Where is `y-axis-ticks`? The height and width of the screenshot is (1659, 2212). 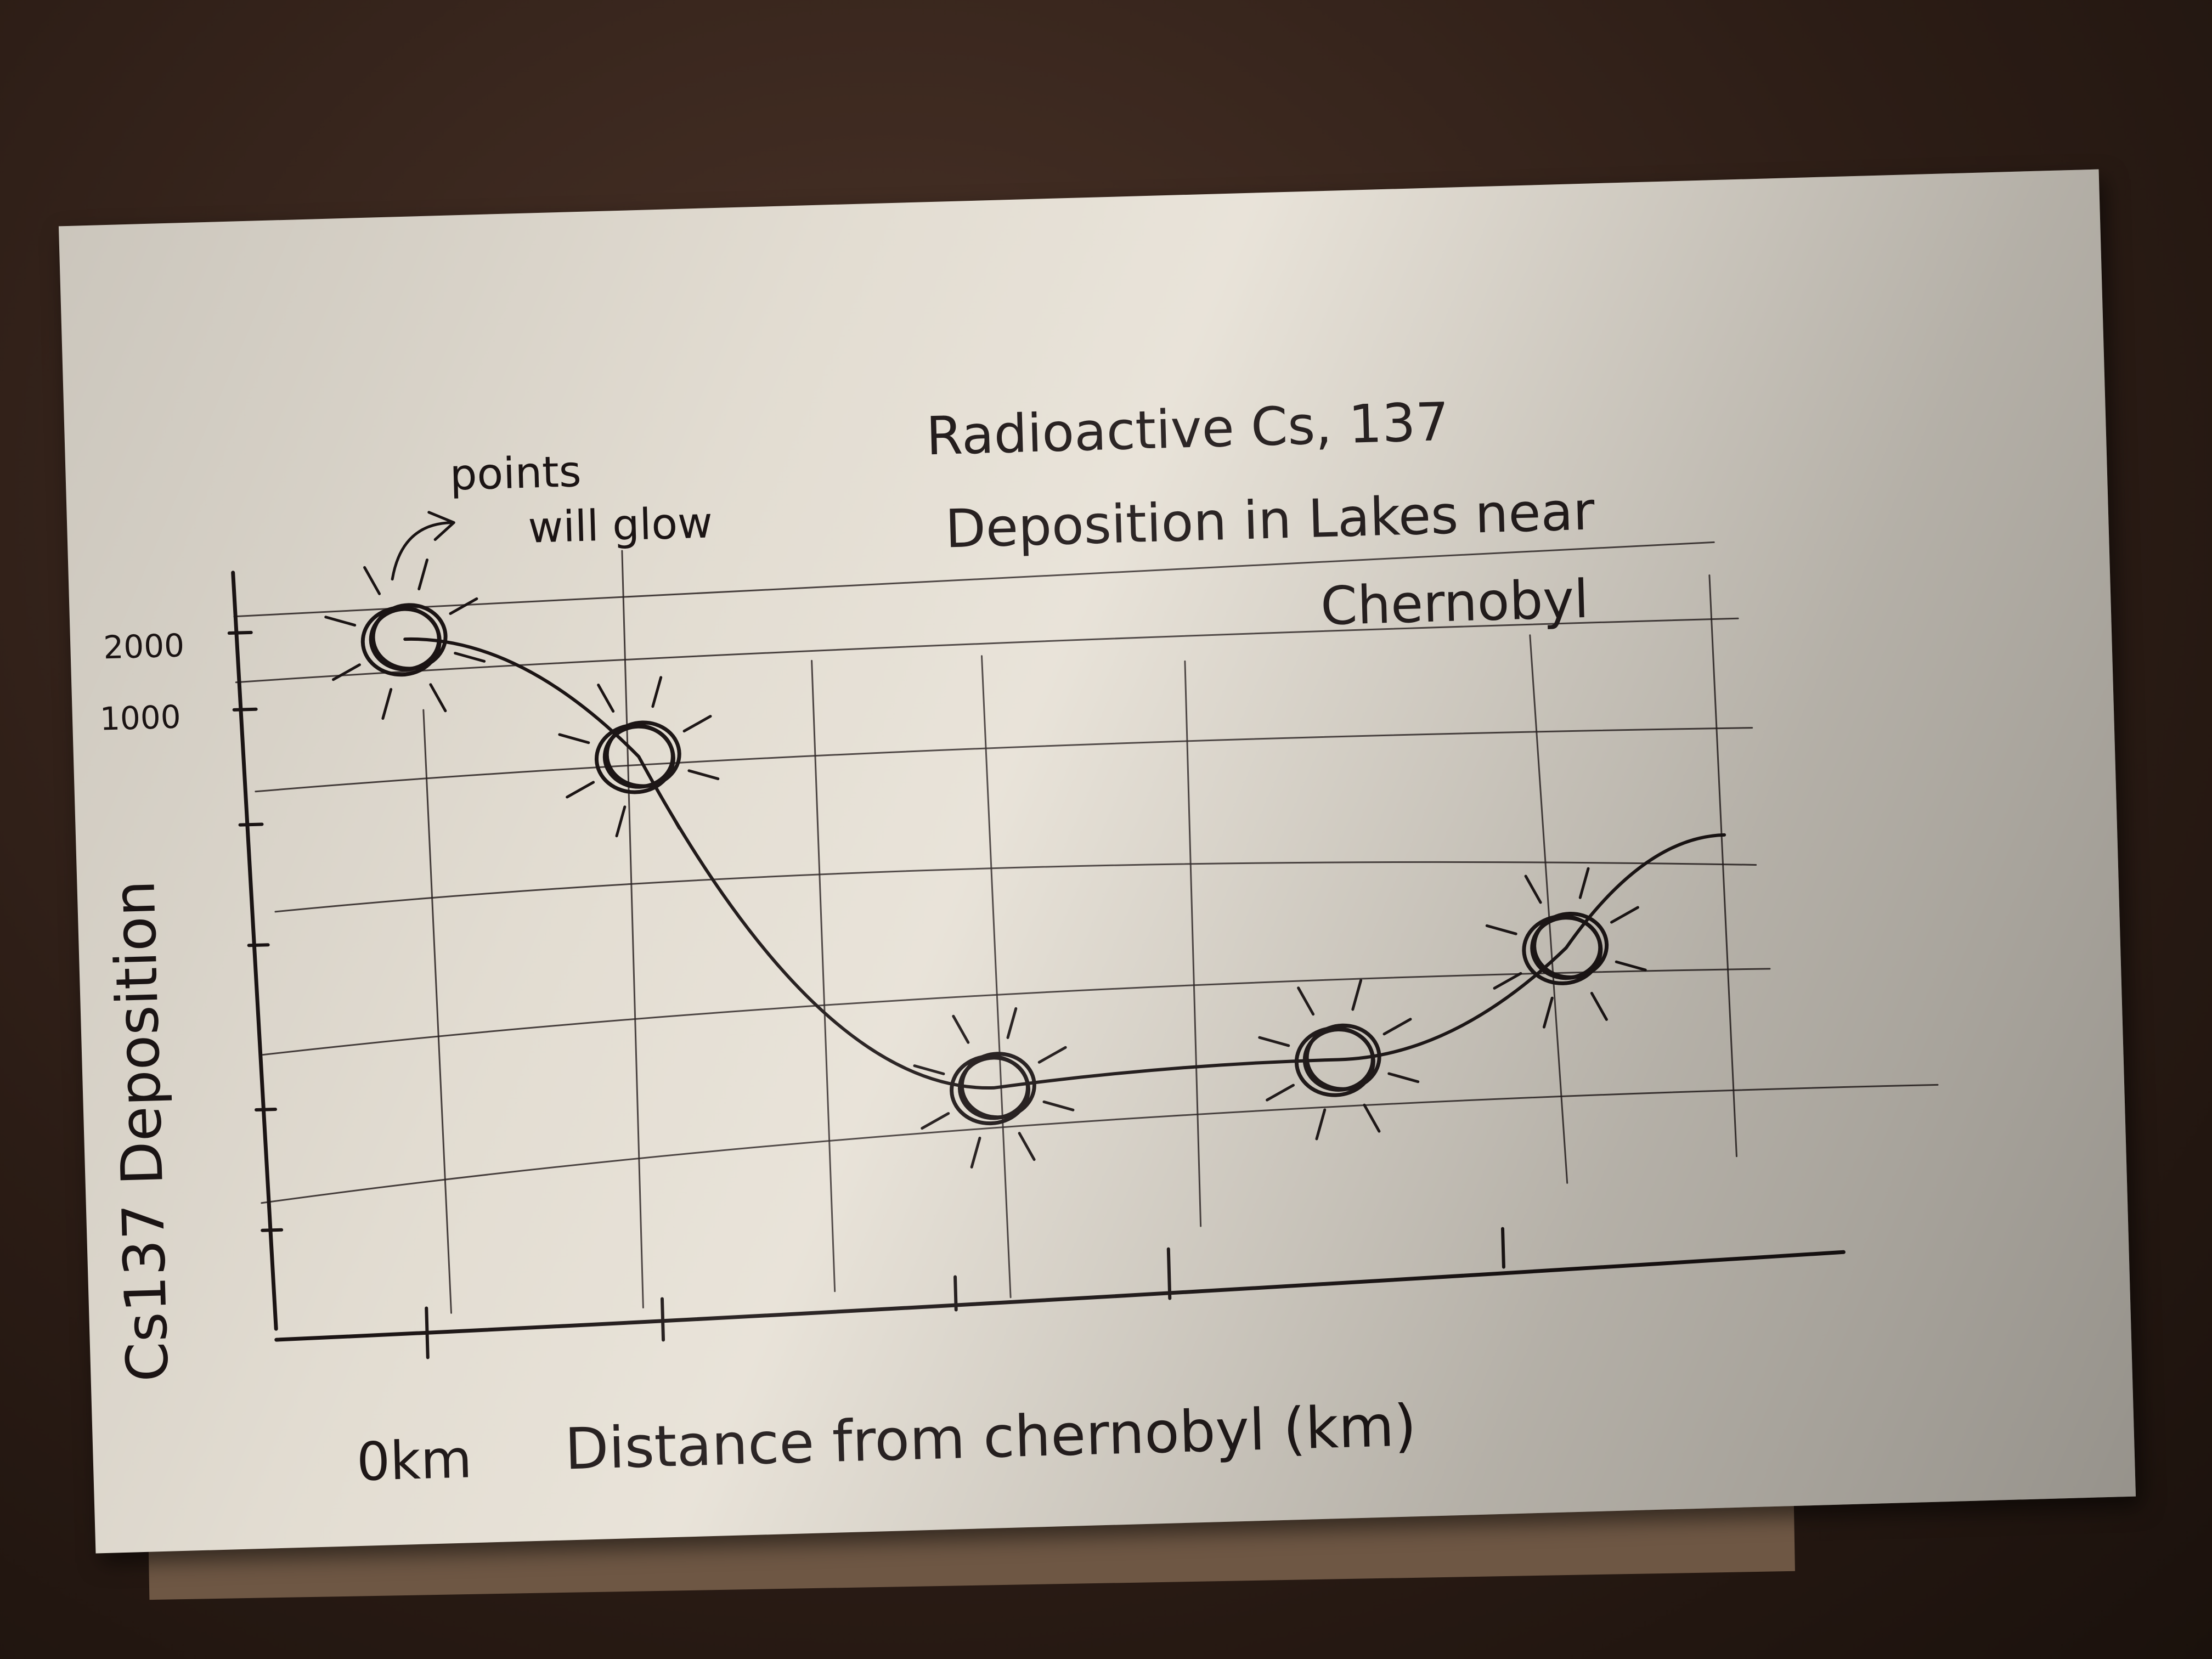
y-axis-ticks is located at coordinates (256, 931).